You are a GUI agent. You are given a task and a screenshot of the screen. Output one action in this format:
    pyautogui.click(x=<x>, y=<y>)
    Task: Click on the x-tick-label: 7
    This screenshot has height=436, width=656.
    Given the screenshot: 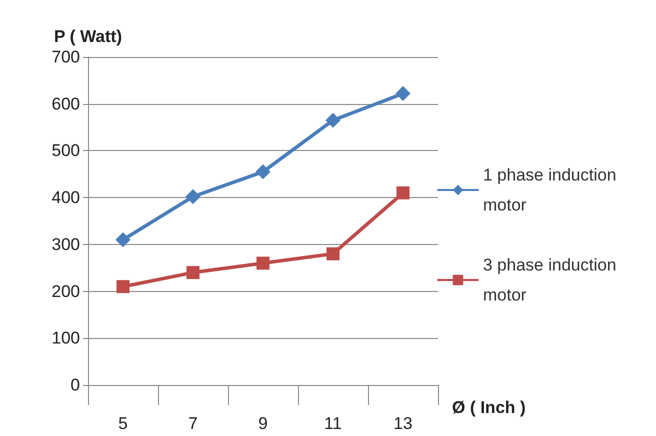 What is the action you would take?
    pyautogui.click(x=193, y=423)
    